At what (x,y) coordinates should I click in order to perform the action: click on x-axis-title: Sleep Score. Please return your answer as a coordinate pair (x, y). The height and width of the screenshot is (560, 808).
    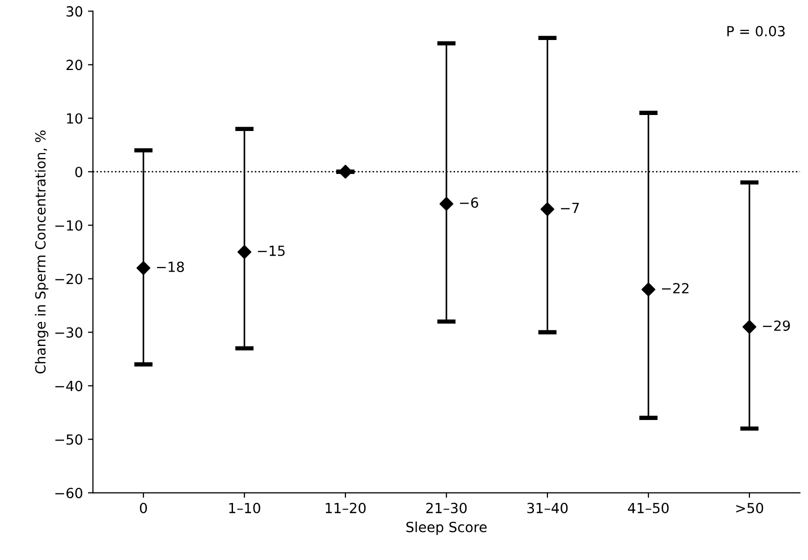
    Looking at the image, I should click on (446, 528).